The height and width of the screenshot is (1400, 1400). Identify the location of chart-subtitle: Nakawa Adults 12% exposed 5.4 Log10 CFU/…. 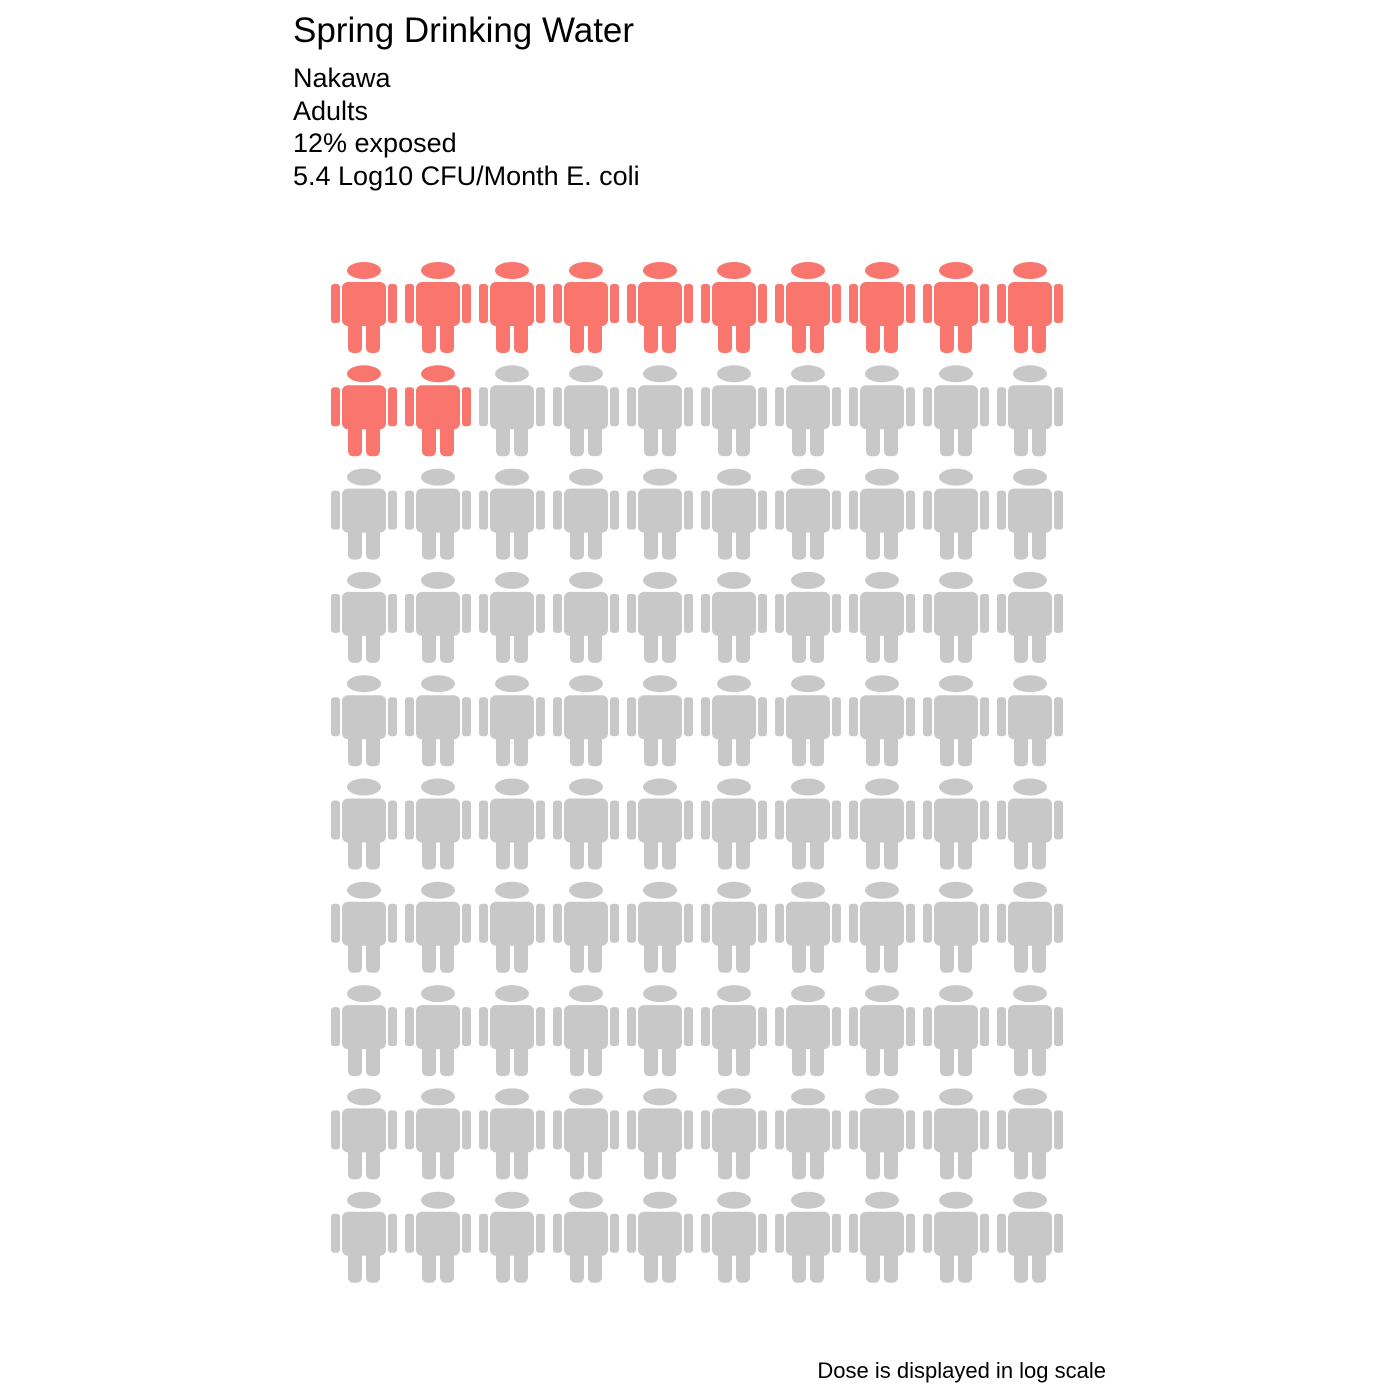
(466, 127).